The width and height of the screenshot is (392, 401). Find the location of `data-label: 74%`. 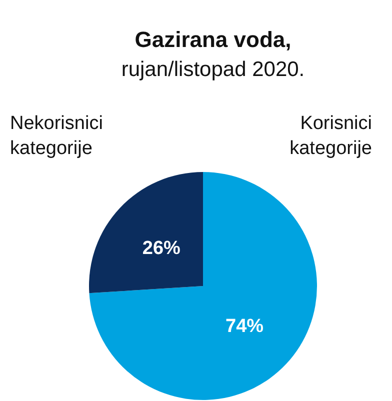

data-label: 74% is located at coordinates (245, 327).